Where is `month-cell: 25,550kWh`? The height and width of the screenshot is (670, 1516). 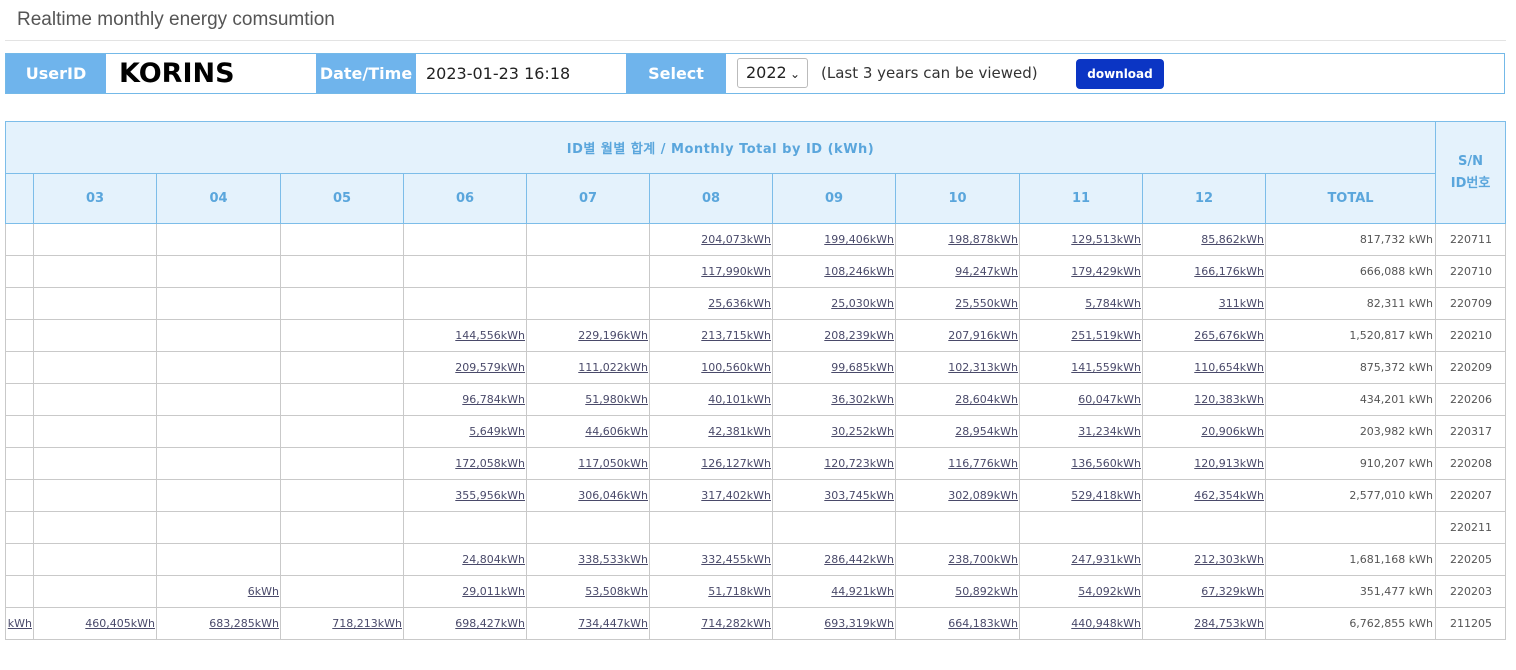
month-cell: 25,550kWh is located at coordinates (957, 303).